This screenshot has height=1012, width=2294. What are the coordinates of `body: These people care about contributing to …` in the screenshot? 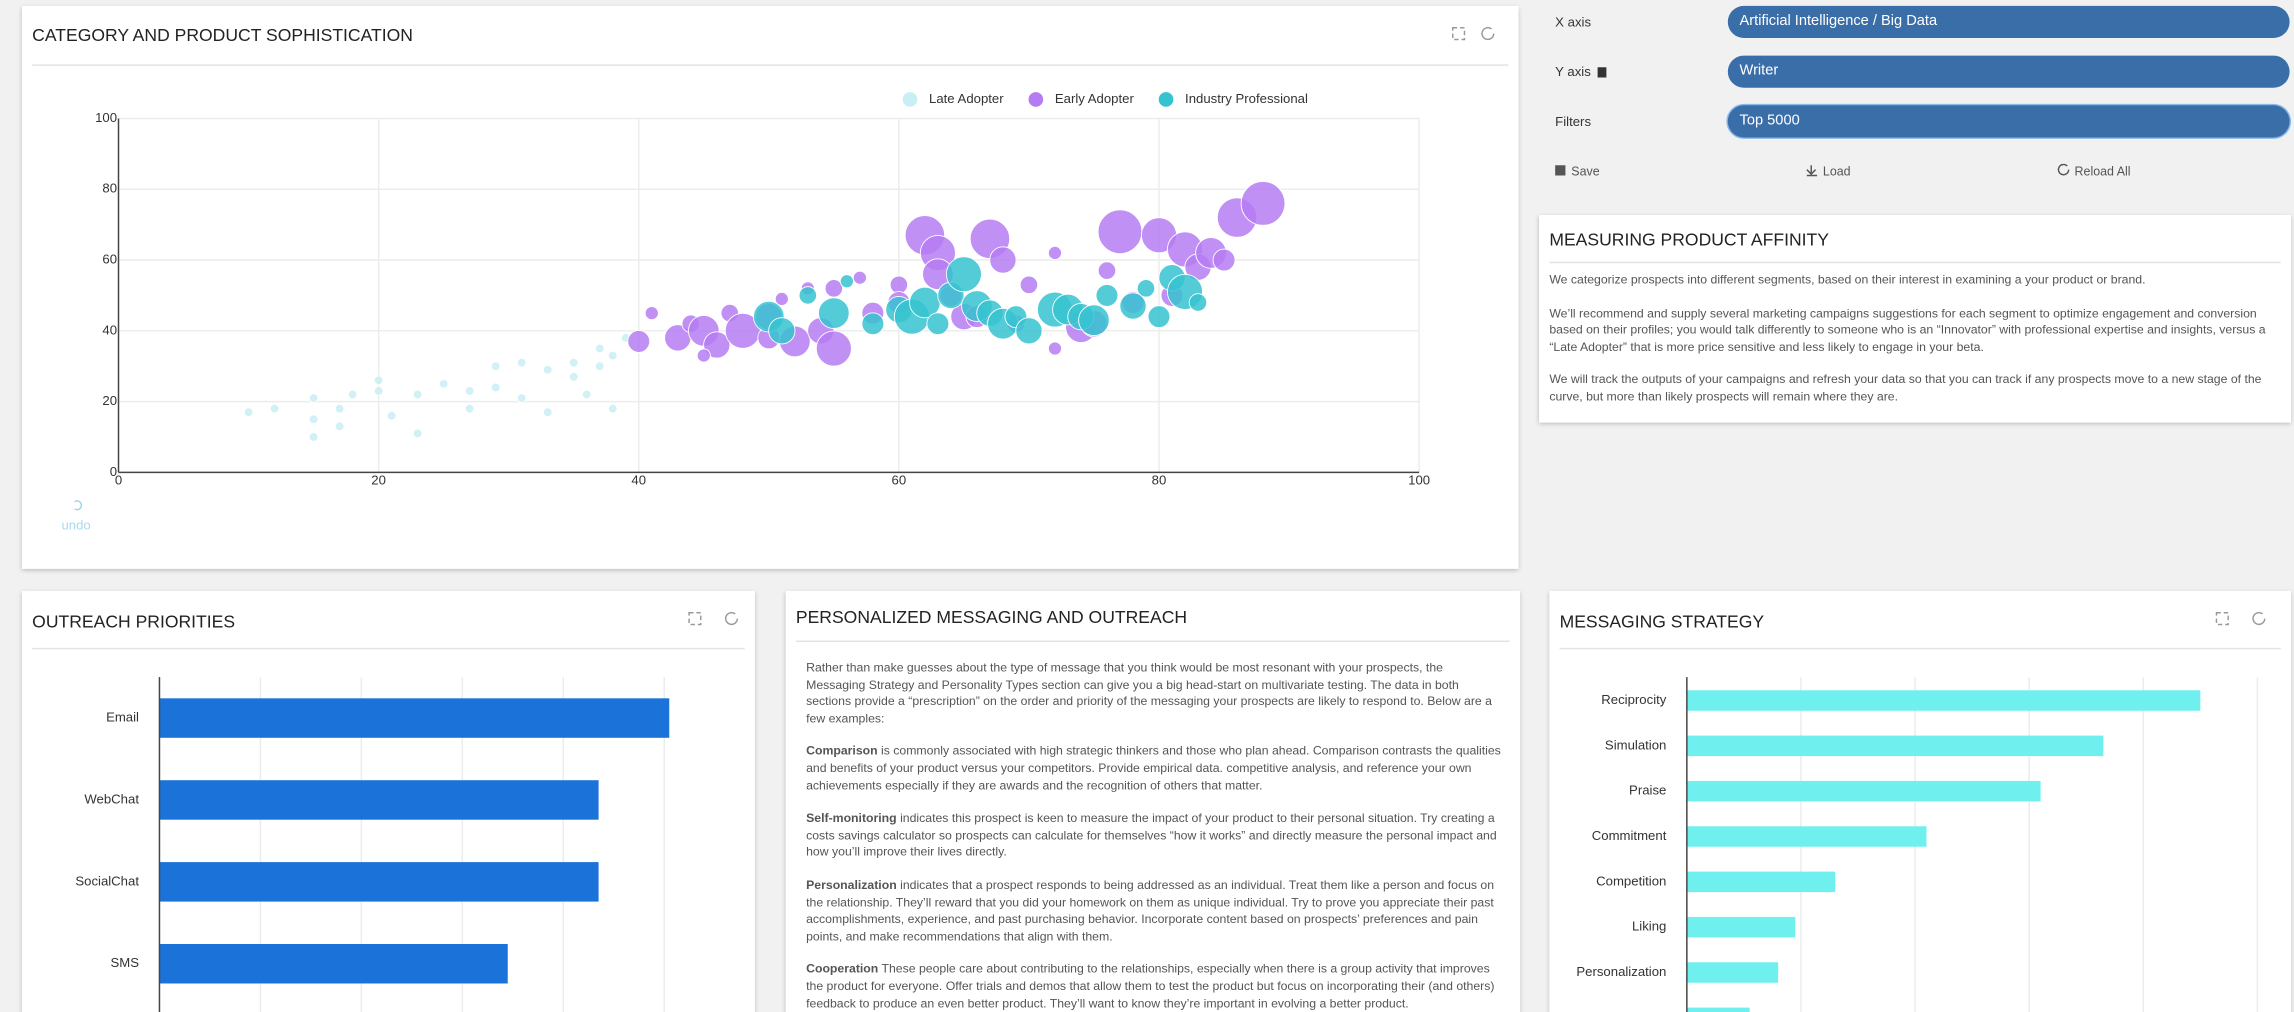 It's located at (1150, 985).